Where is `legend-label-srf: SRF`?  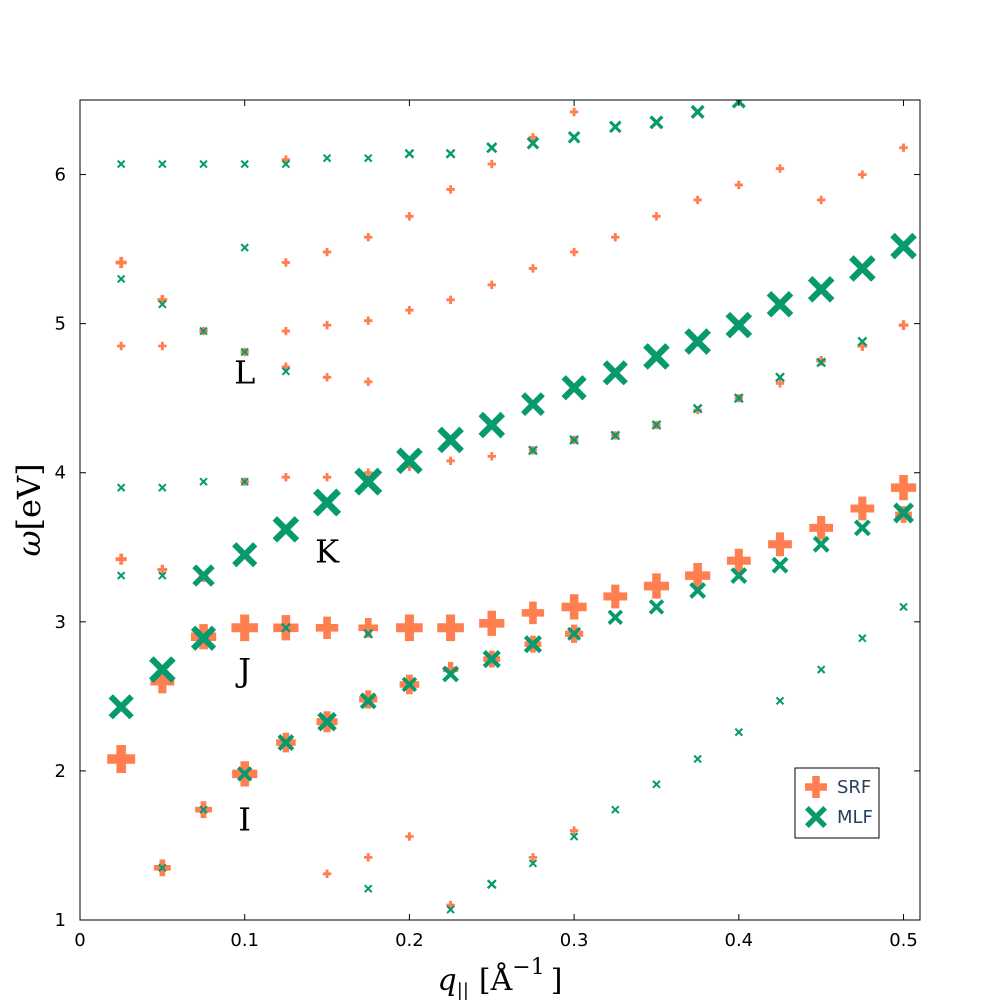
legend-label-srf: SRF is located at coordinates (854, 787).